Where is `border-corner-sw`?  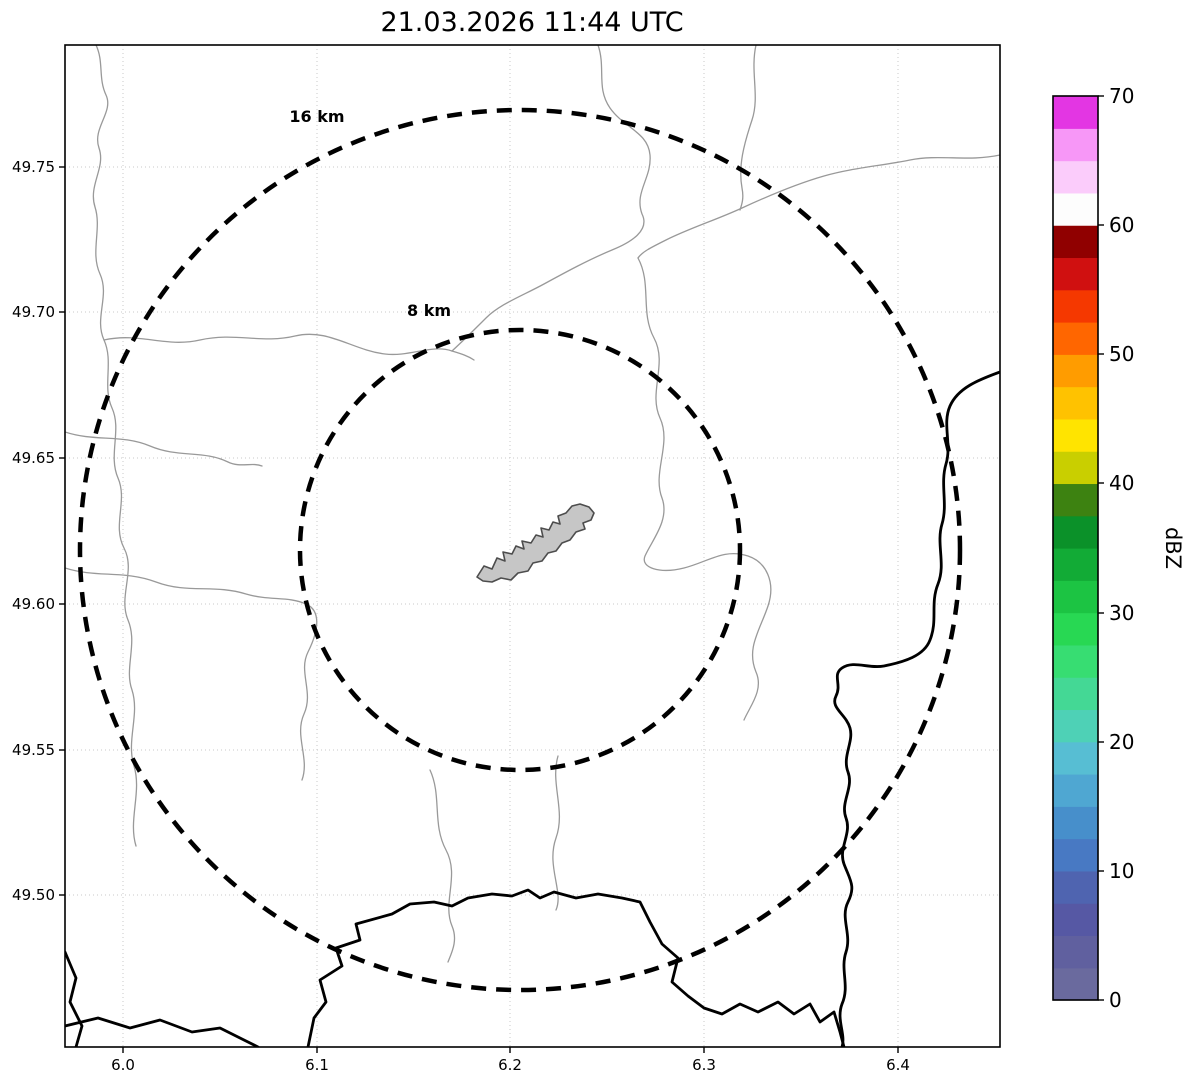 border-corner-sw is located at coordinates (74, 998).